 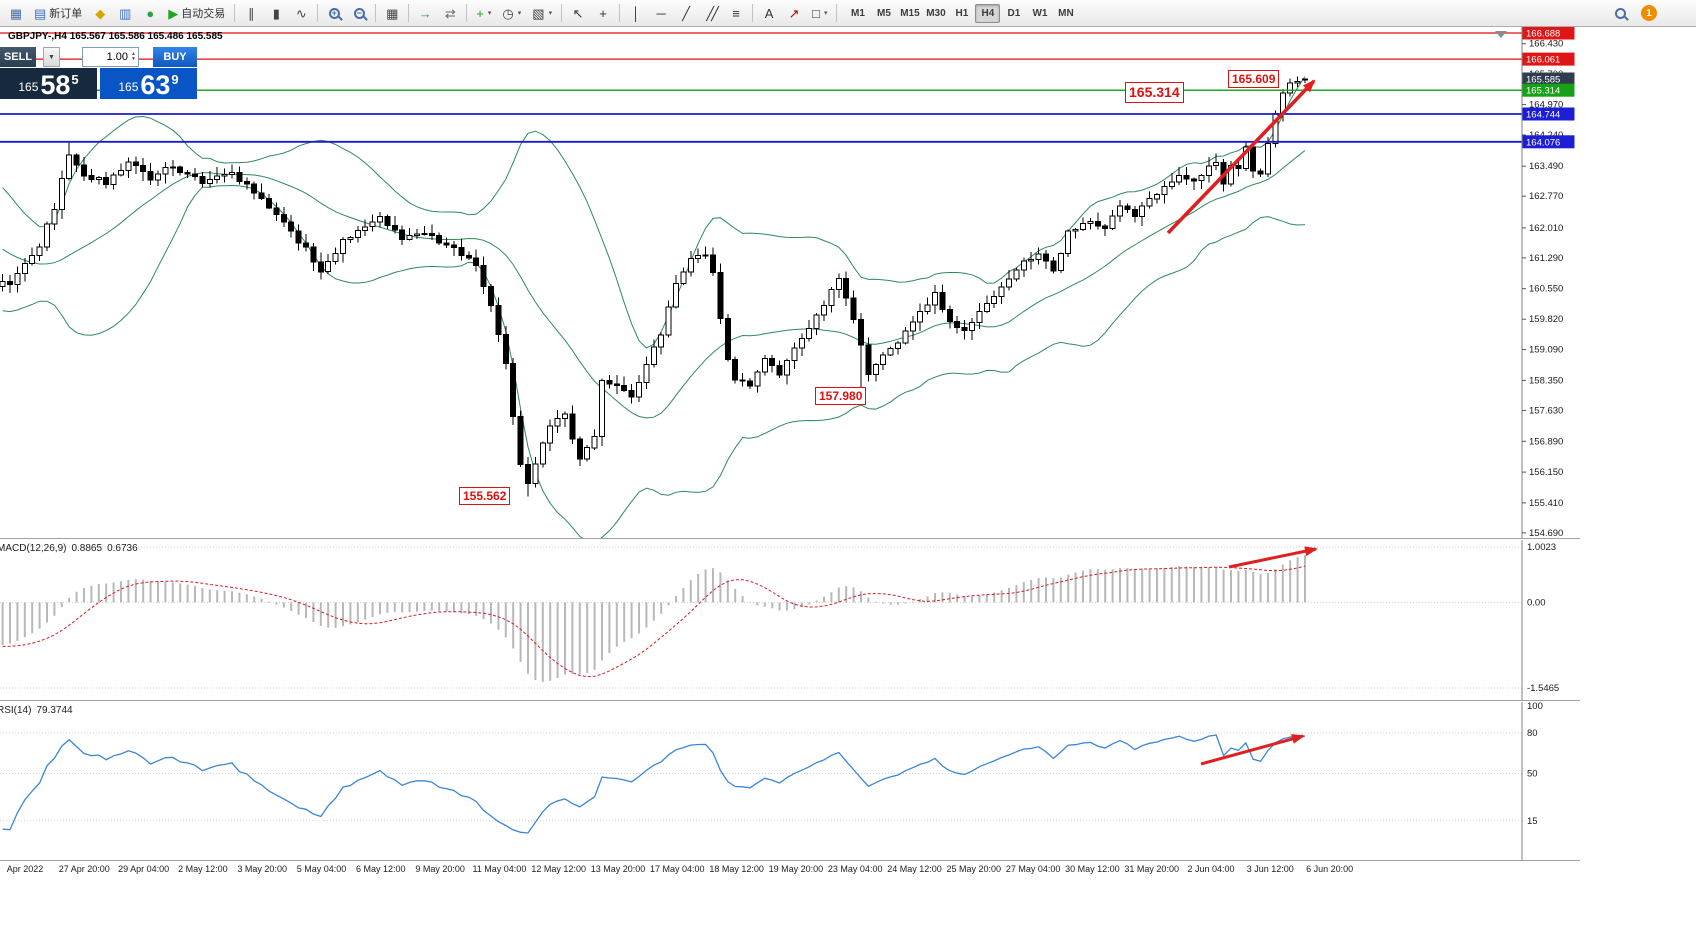 I want to click on trendline-button: ╱, so click(x=686, y=13).